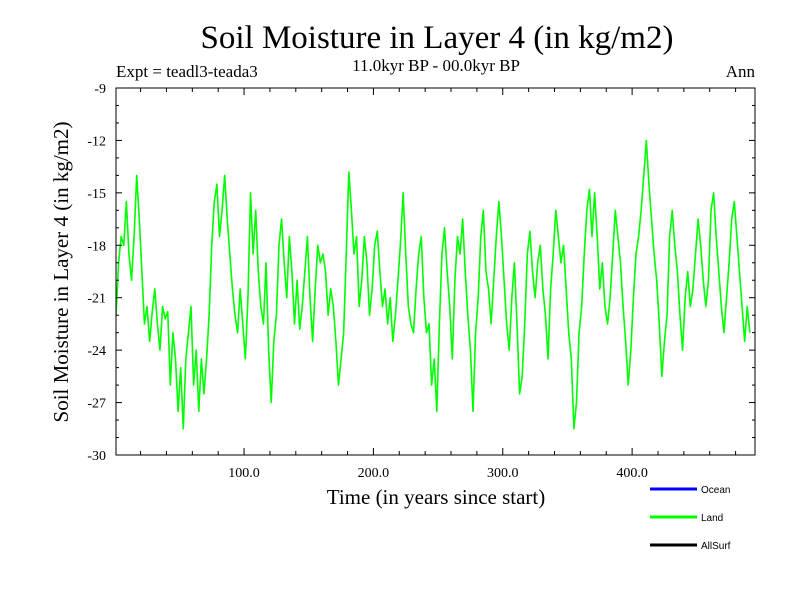  What do you see at coordinates (96, 351) in the screenshot?
I see `y-tick-label: -24` at bounding box center [96, 351].